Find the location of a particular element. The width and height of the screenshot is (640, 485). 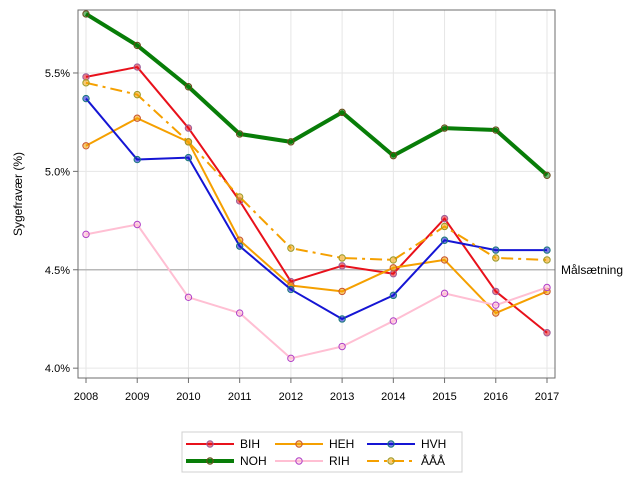

reference-line-label: Målsætning is located at coordinates (592, 270).